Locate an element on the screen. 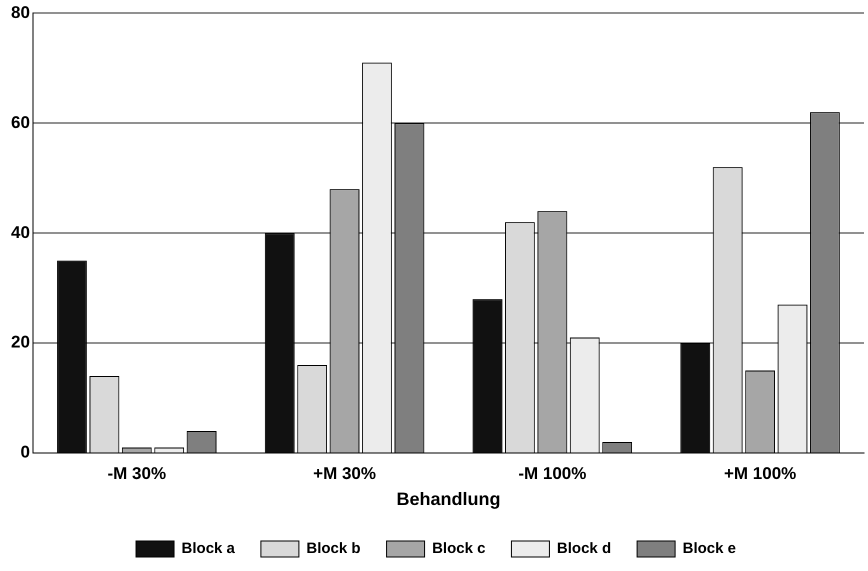 This screenshot has width=868, height=571. x-tick-label: +M 30% is located at coordinates (344, 473).